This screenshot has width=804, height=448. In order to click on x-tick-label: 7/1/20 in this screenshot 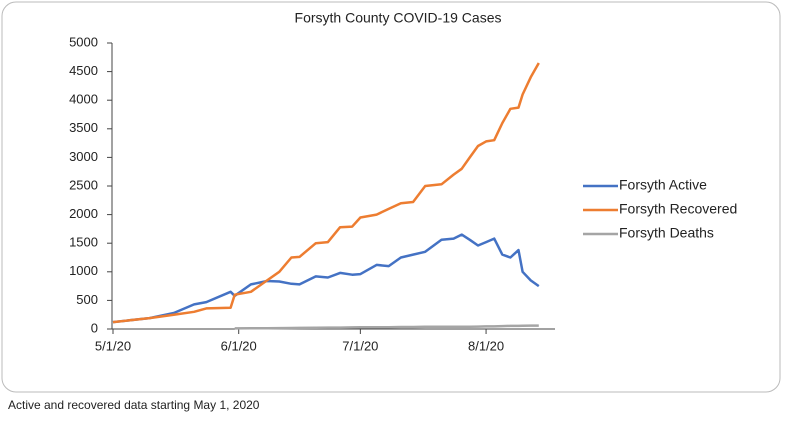, I will do `click(360, 345)`.